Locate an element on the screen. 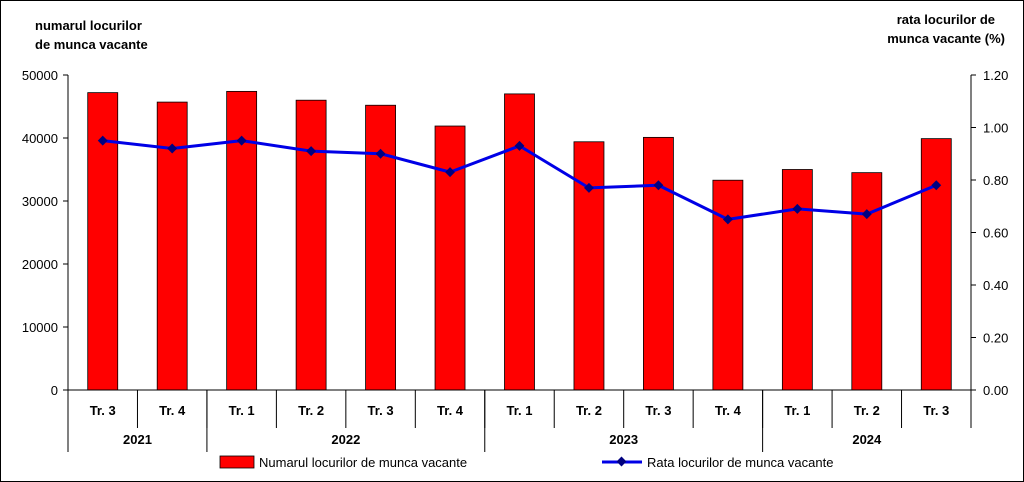  y-right-tick-label: 1.00 is located at coordinates (995, 128).